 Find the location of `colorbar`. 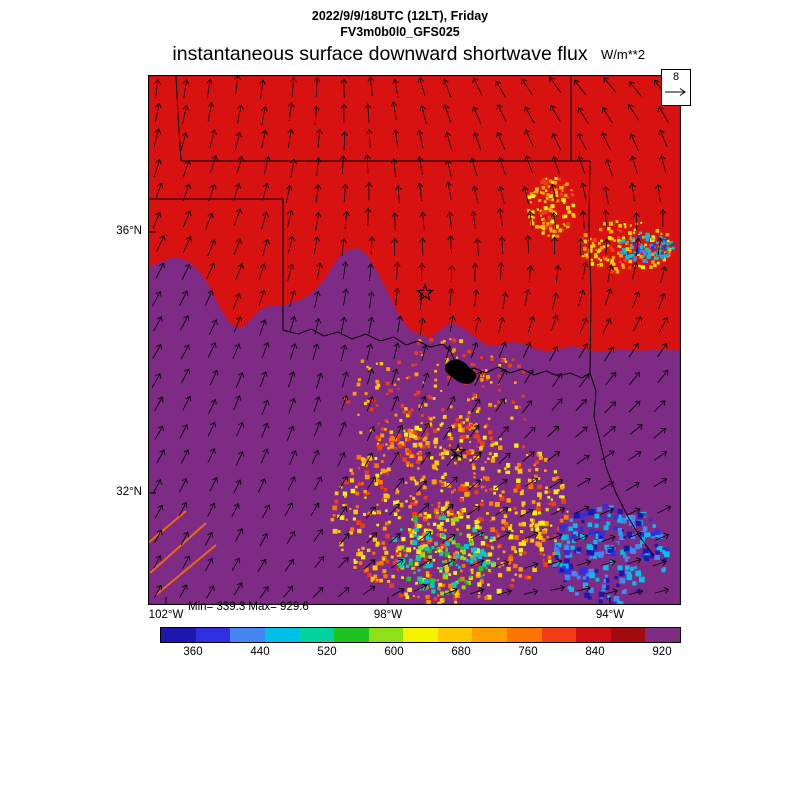

colorbar is located at coordinates (420, 635).